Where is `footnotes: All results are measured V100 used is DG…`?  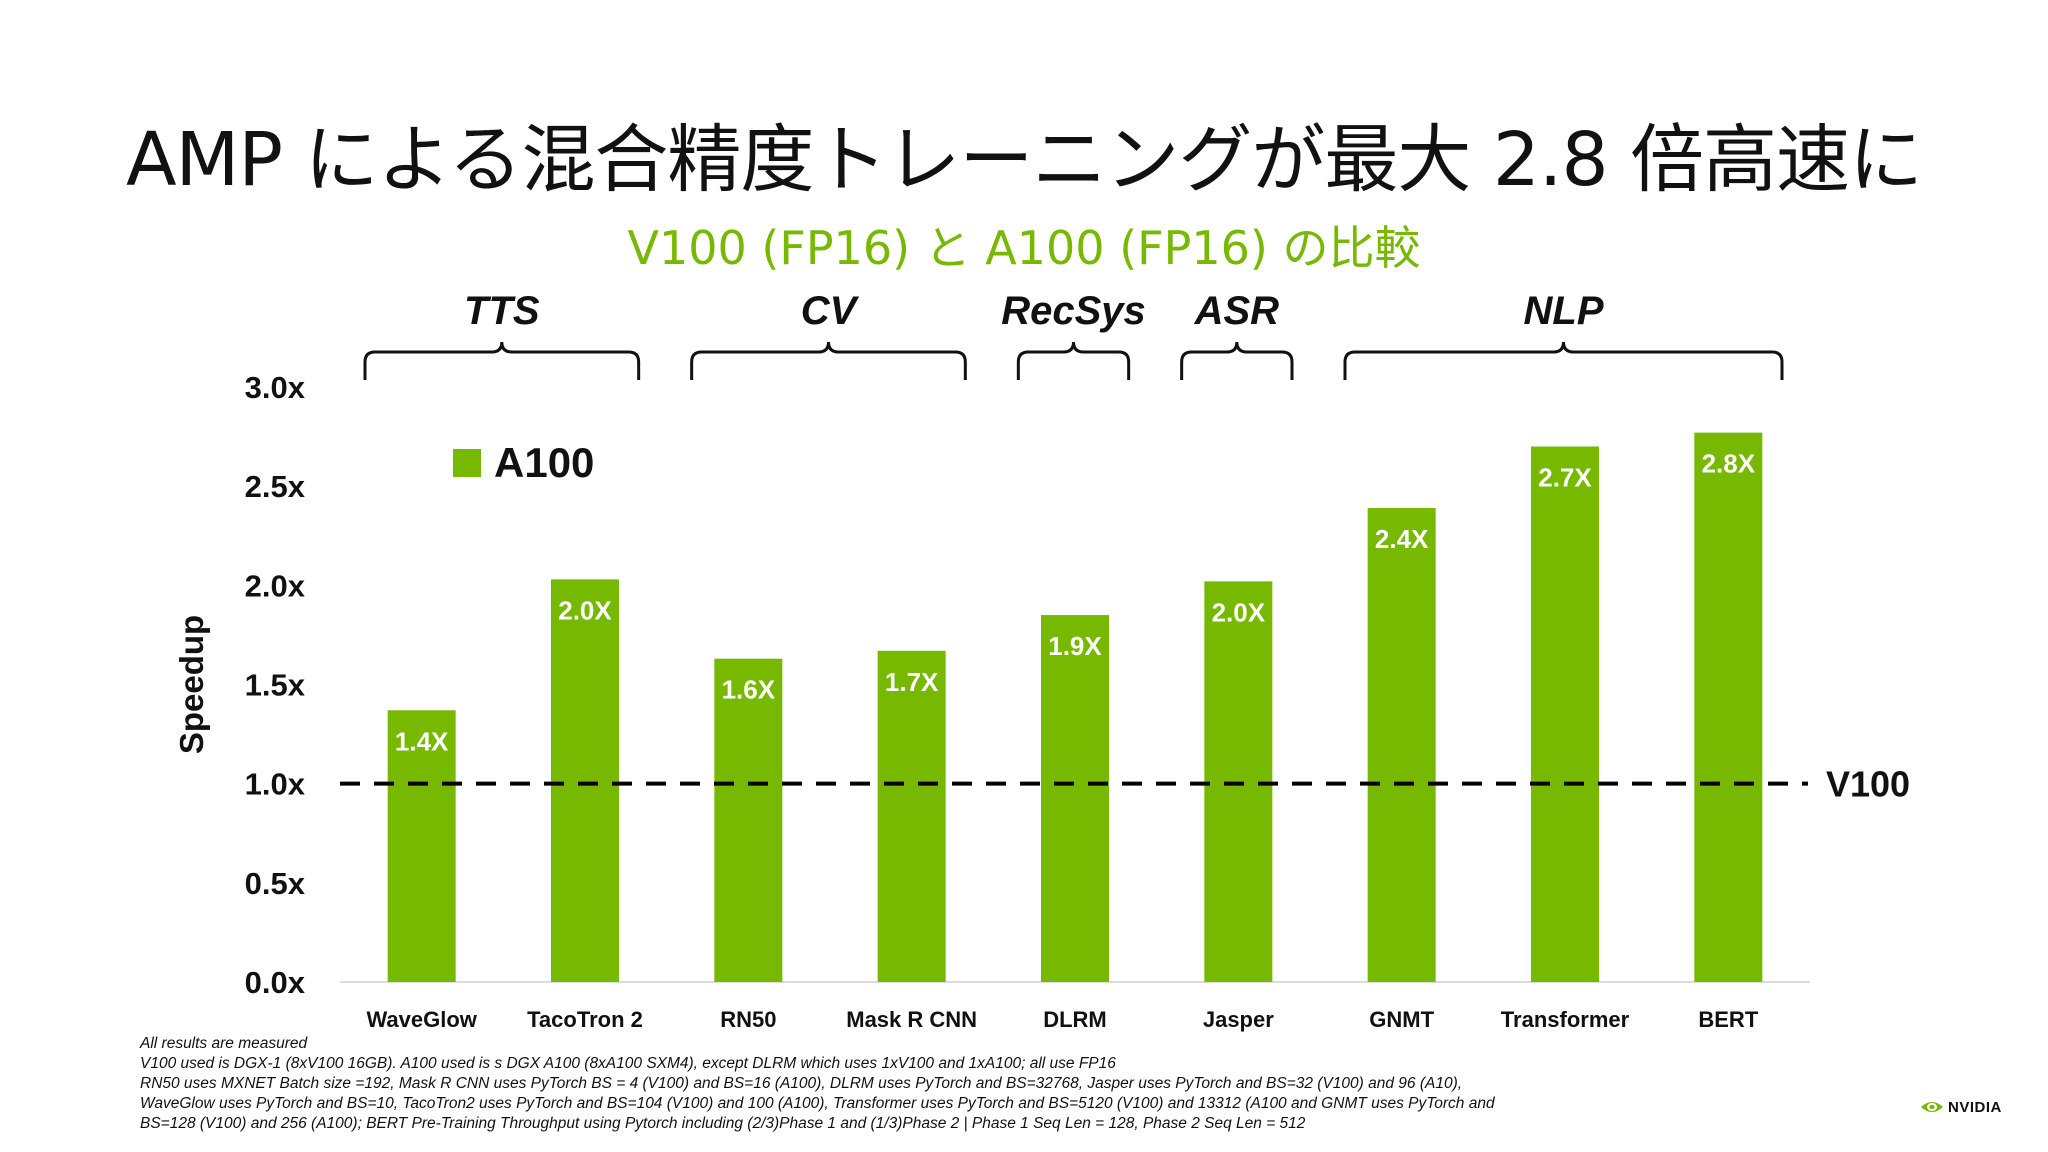 footnotes: All results are measured V100 used is DG… is located at coordinates (930, 1084).